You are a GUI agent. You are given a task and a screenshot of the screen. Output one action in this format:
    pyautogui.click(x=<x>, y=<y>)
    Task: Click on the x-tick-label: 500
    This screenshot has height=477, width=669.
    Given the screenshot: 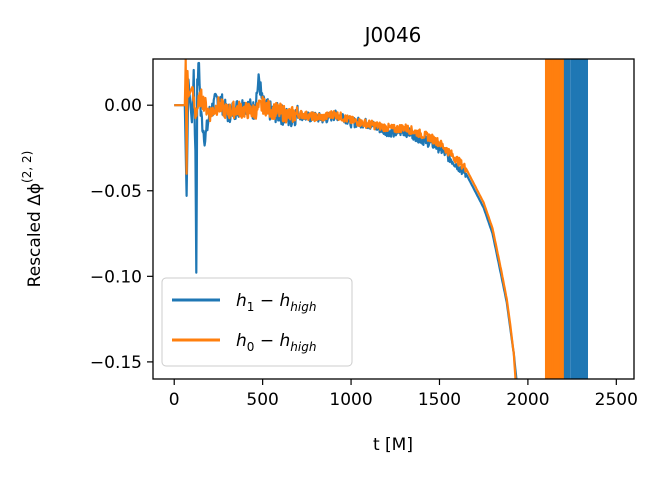 What is the action you would take?
    pyautogui.click(x=262, y=400)
    